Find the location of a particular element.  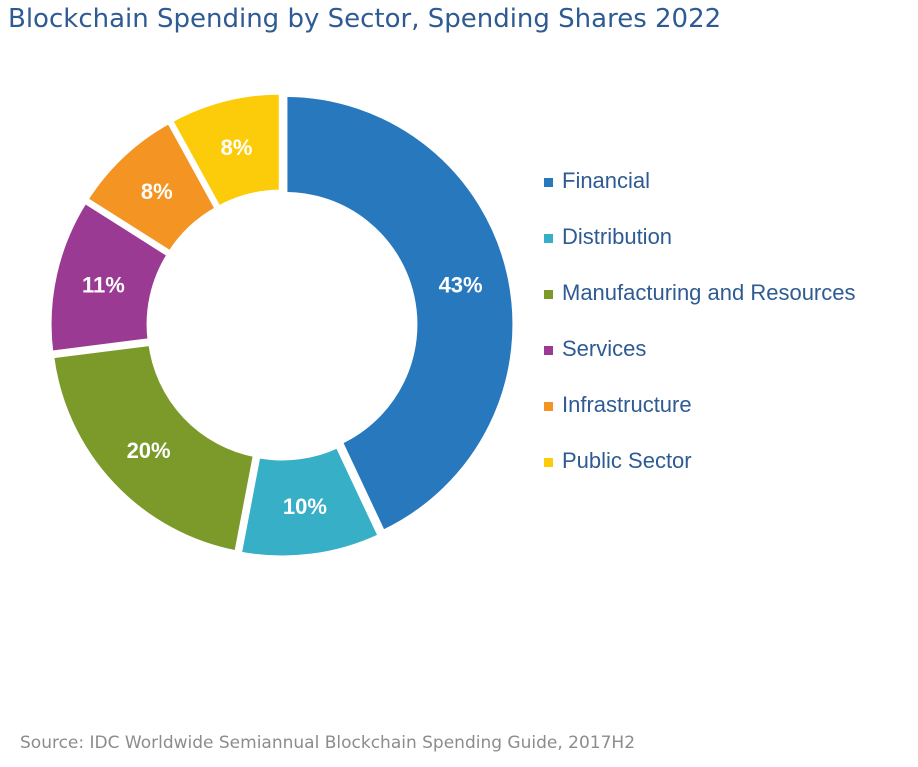

legend-item-public-sector: Public Sector is located at coordinates (700, 474).